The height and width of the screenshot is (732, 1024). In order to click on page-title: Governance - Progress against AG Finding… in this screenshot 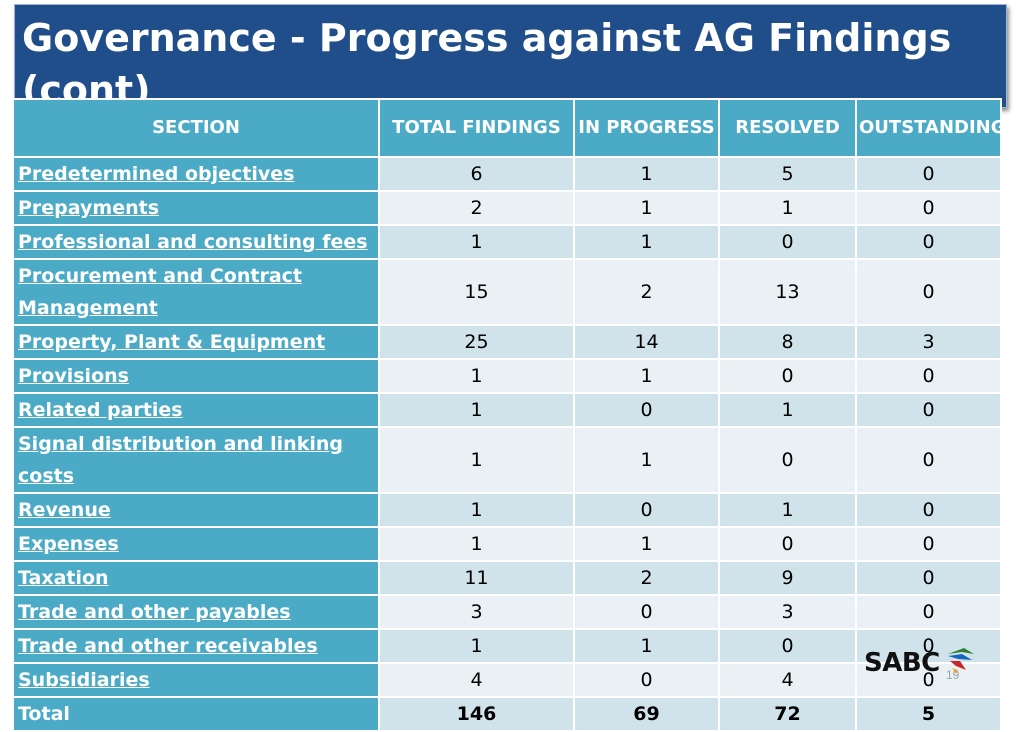, I will do `click(487, 62)`.